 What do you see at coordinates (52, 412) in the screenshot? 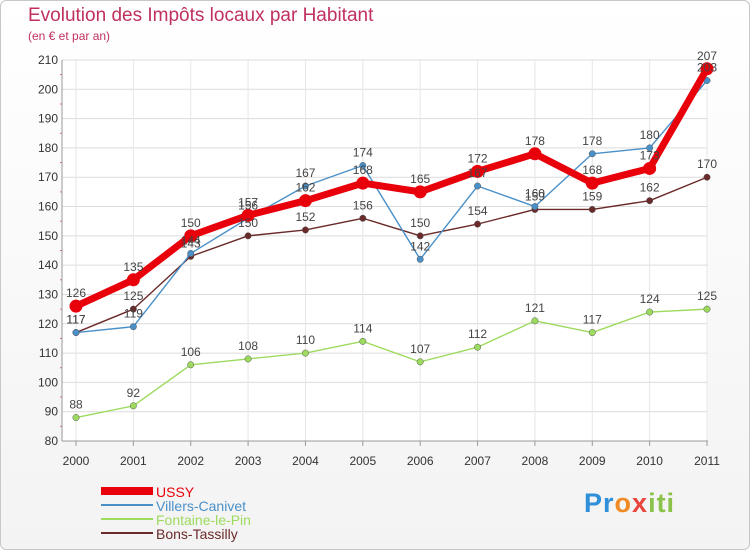
I see `y-tick-label: 90` at bounding box center [52, 412].